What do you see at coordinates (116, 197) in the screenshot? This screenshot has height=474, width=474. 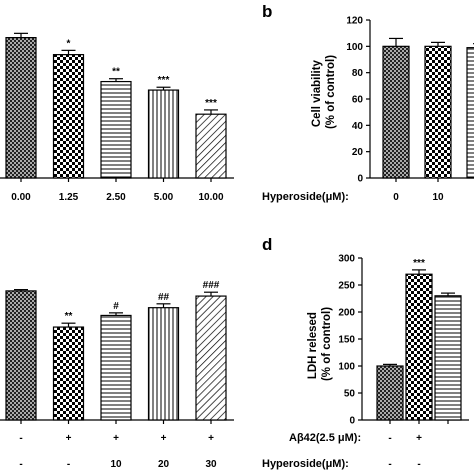 I see `panel-a-xlabel-2: 2.50` at bounding box center [116, 197].